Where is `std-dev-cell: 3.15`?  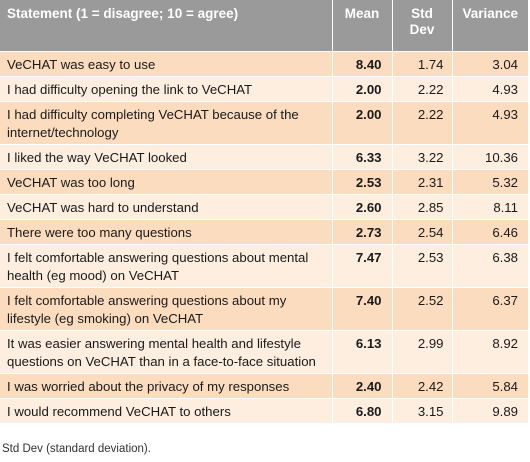 std-dev-cell: 3.15 is located at coordinates (422, 410).